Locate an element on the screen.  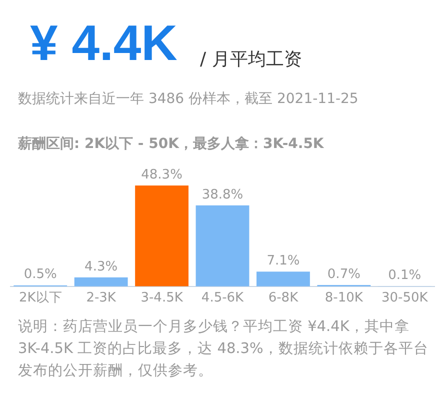
x-tick-label: 4.5-6K is located at coordinates (222, 298).